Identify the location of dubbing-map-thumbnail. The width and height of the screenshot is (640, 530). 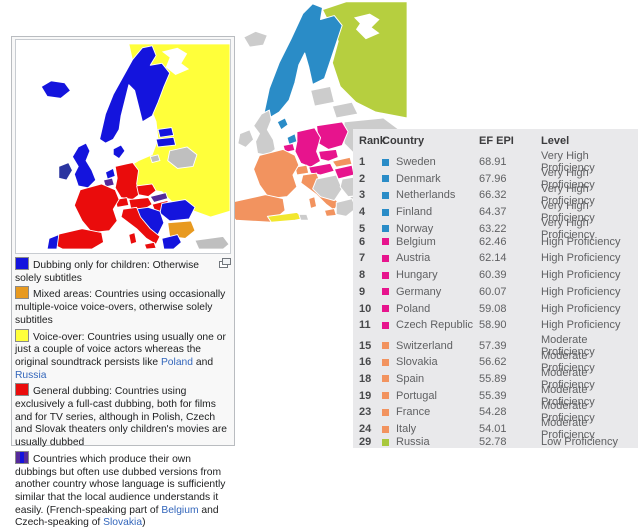
(123, 146).